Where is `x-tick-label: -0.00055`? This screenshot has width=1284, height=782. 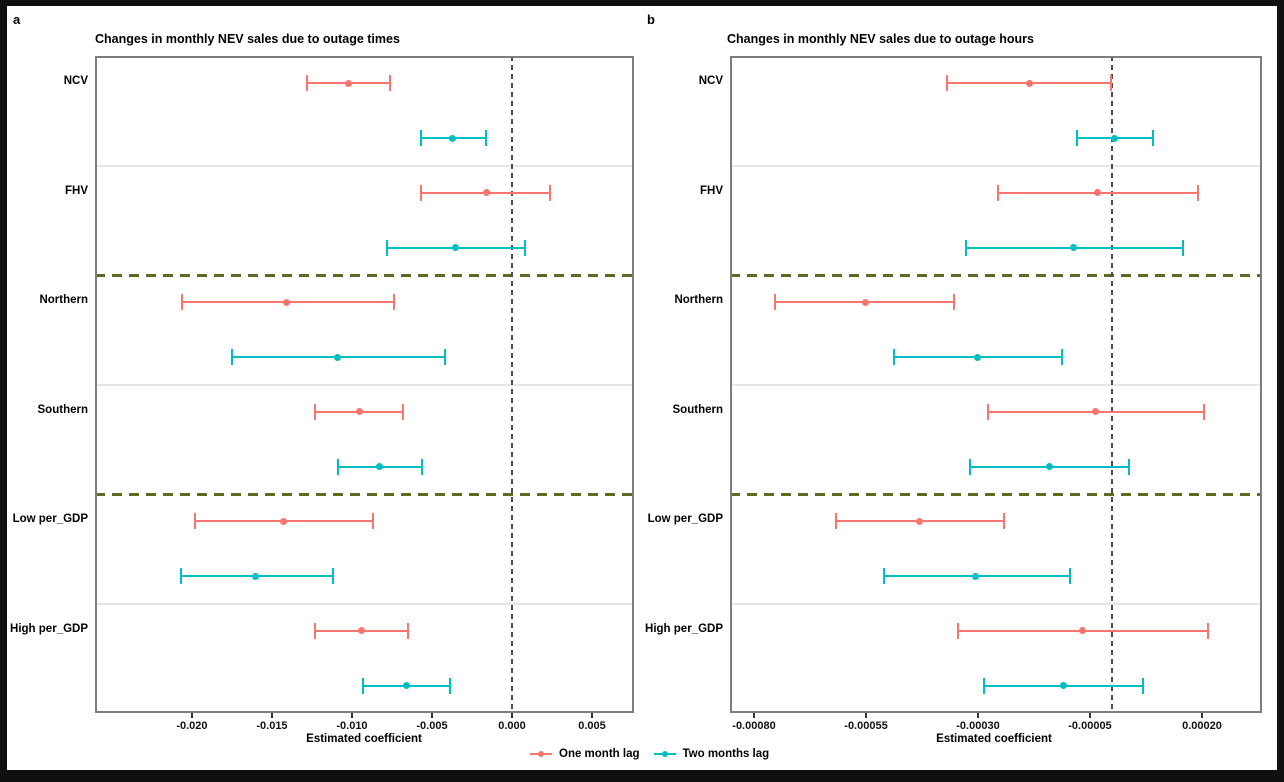
x-tick-label: -0.00055 is located at coordinates (866, 726).